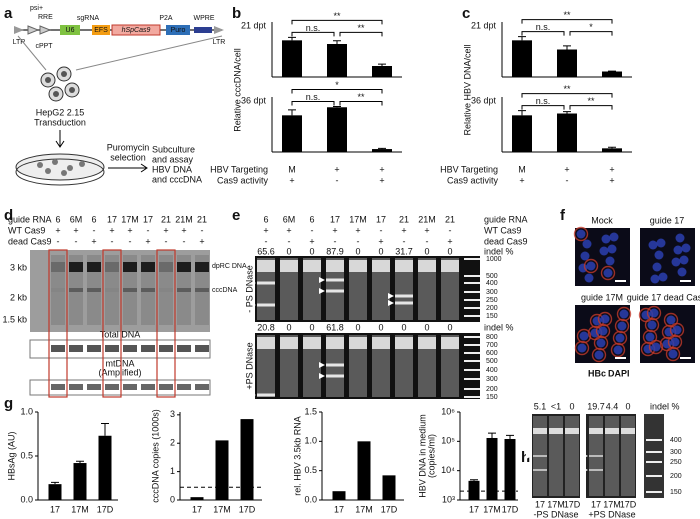 The width and height of the screenshot is (700, 519). What do you see at coordinates (358, 219) in the screenshot?
I see `row-value: 17M` at bounding box center [358, 219].